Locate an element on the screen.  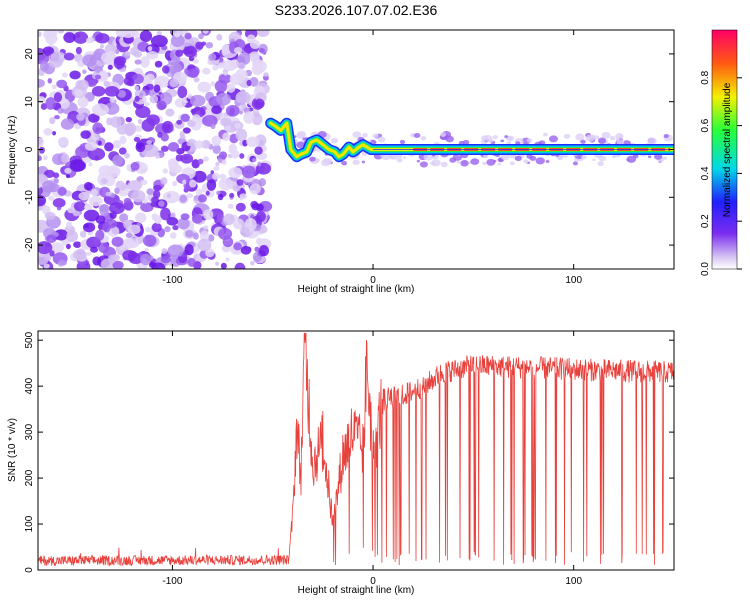
x-tick-label: 0 is located at coordinates (373, 581).